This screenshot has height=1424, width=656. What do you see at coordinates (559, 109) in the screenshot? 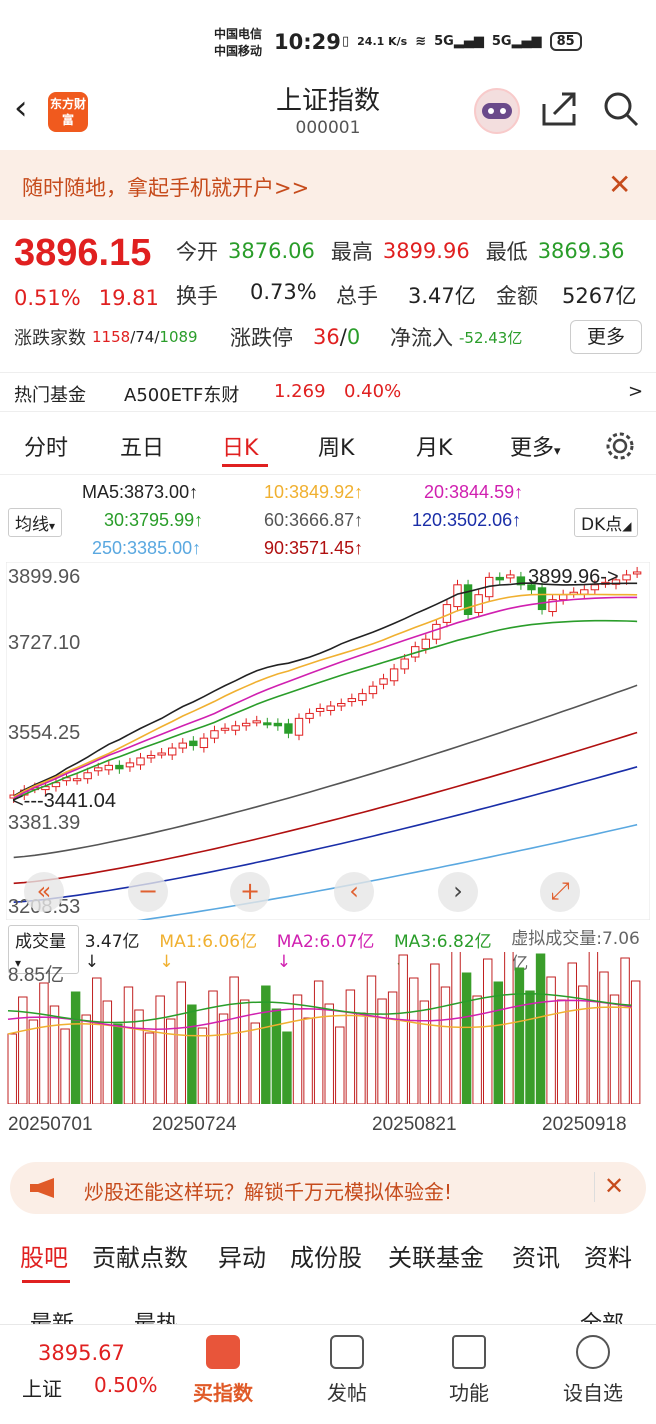
I see `share-icon` at bounding box center [559, 109].